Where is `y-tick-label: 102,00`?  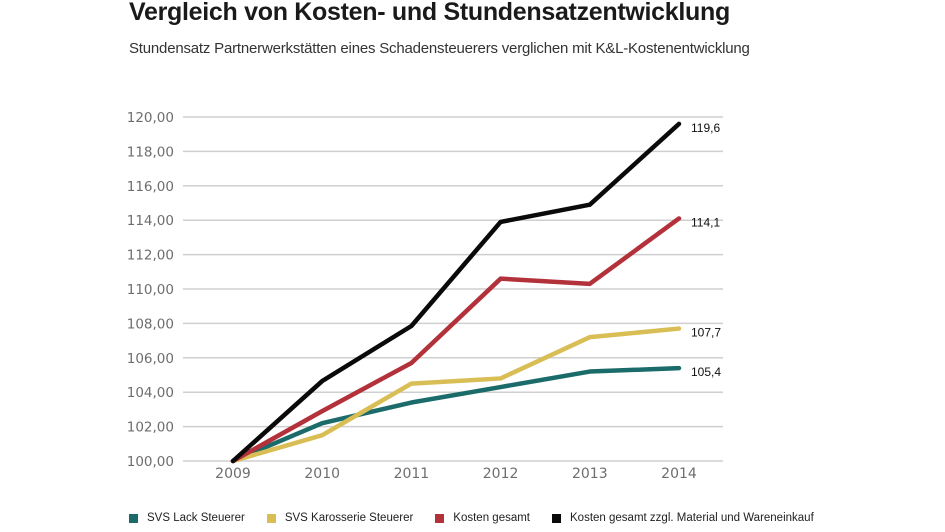 y-tick-label: 102,00 is located at coordinates (150, 428).